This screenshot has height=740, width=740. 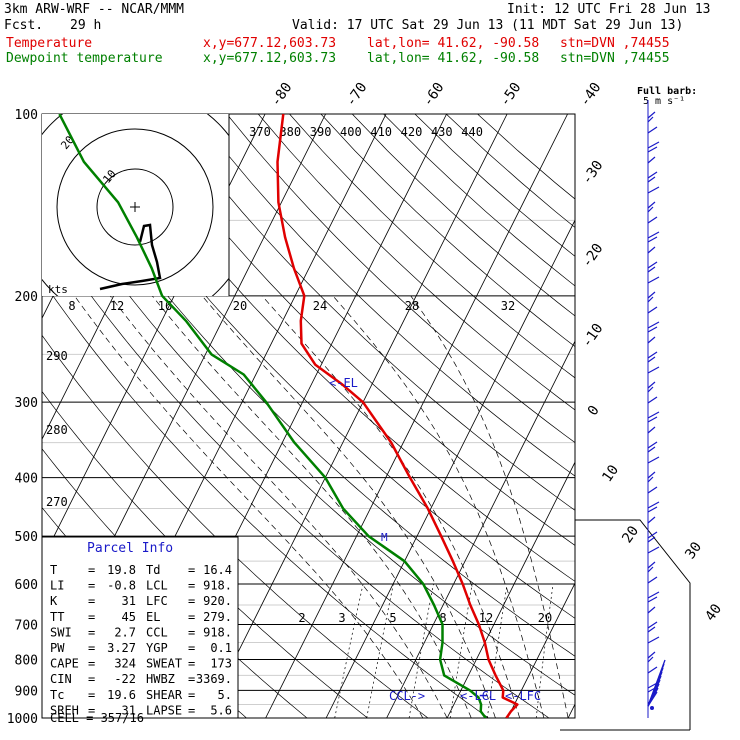 I want to click on isotherm-label: -60, so click(x=434, y=95).